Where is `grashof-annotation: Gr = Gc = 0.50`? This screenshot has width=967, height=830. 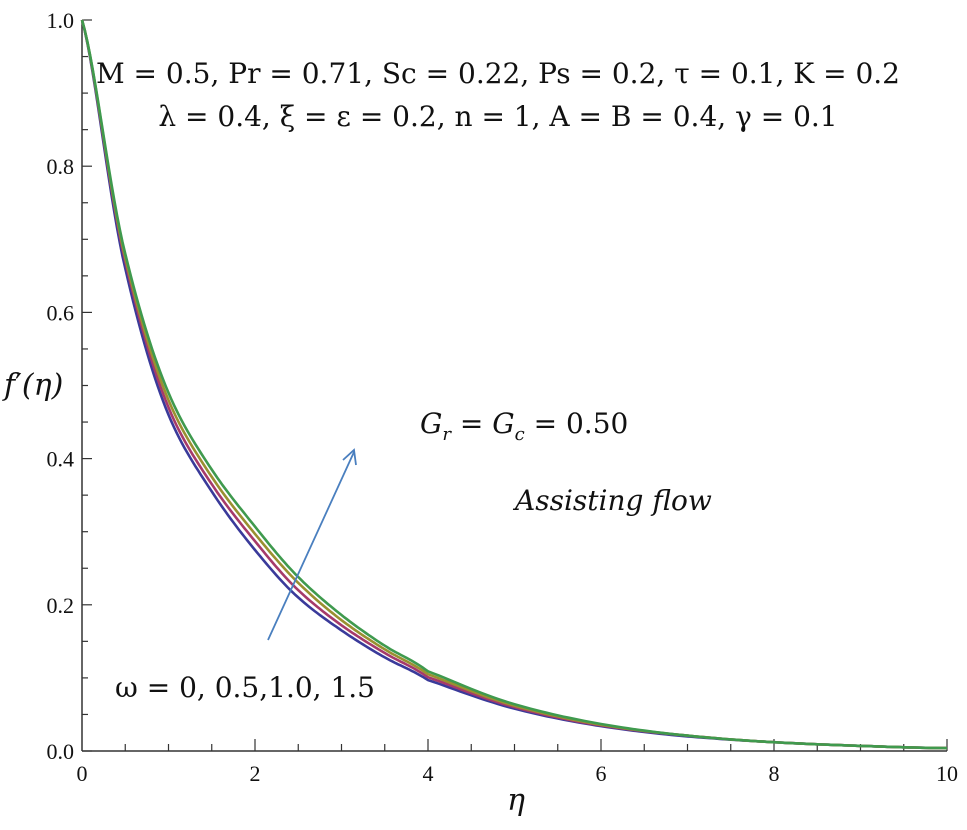
grashof-annotation: Gr = Gc = 0.50 is located at coordinates (524, 426).